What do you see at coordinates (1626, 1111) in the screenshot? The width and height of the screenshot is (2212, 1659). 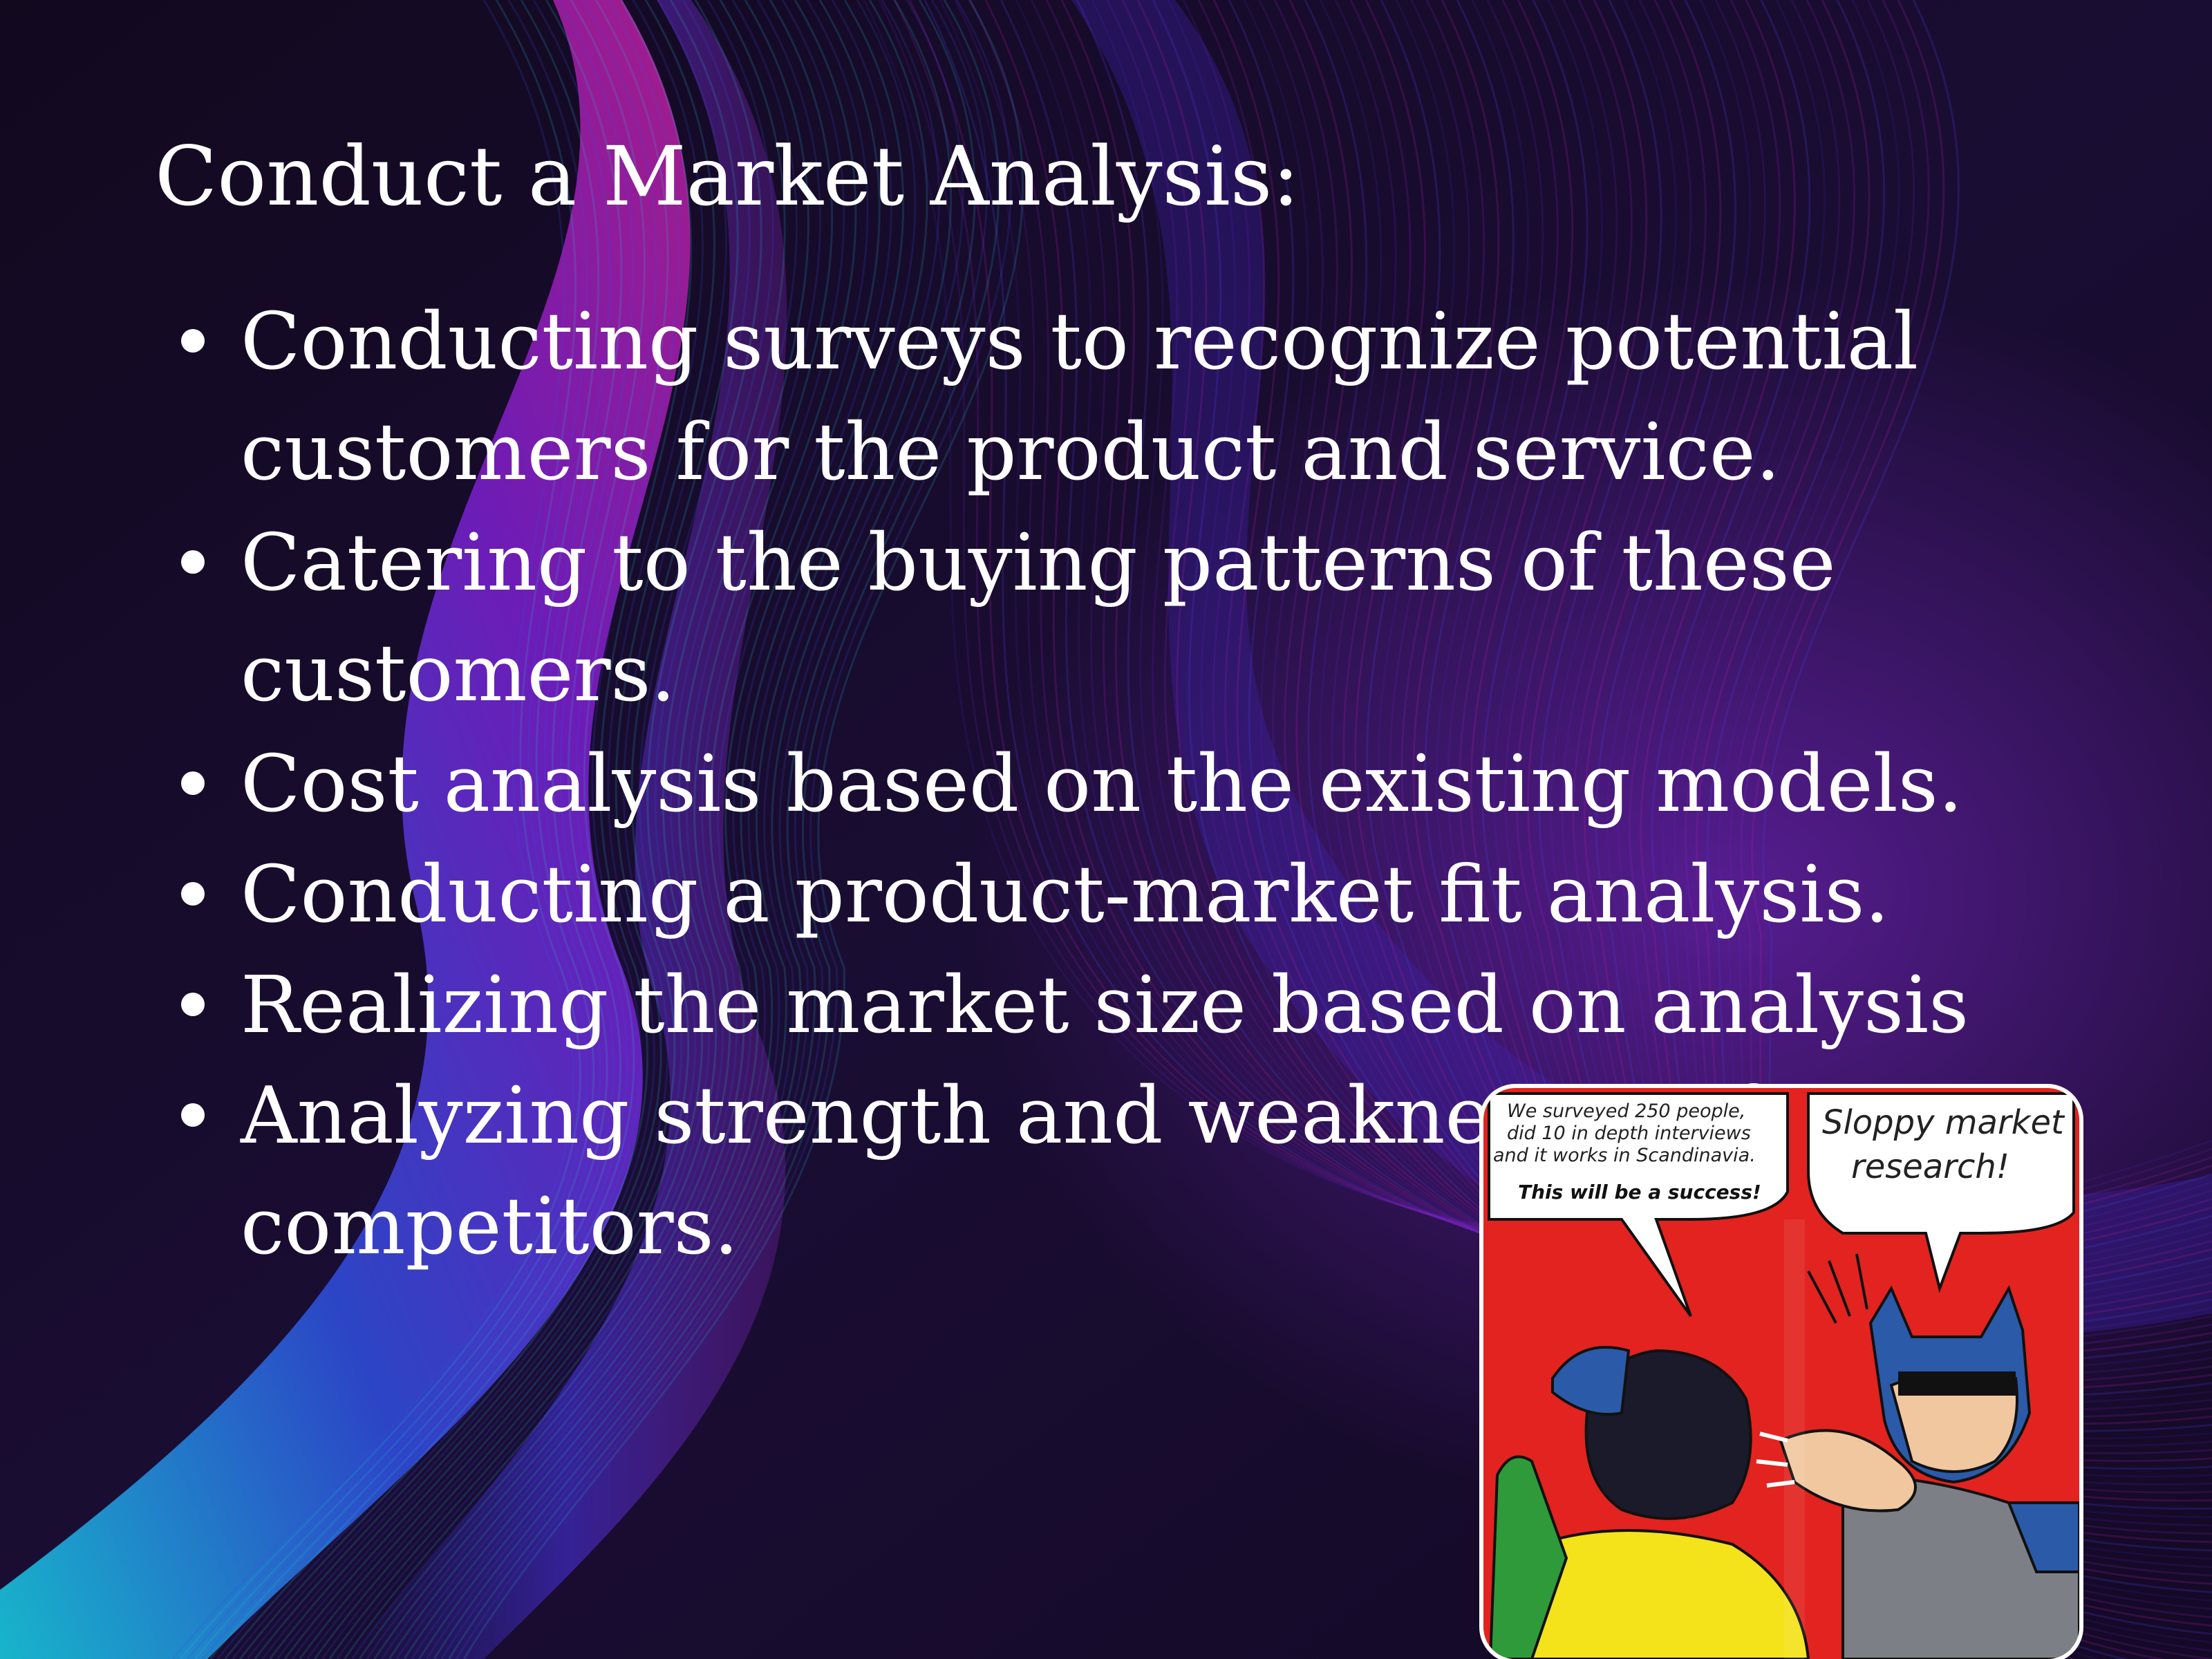 I see `left-bubble-line-1: We surveyed 250 people,` at bounding box center [1626, 1111].